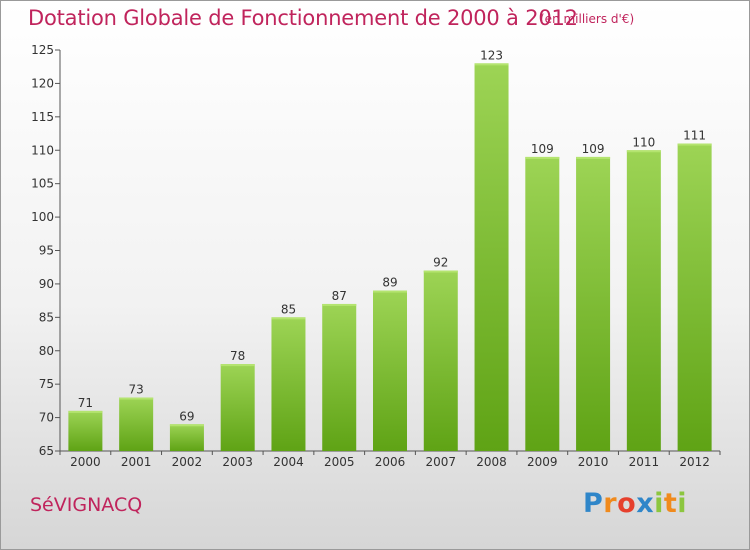 The image size is (750, 550). Describe the element at coordinates (86, 505) in the screenshot. I see `commune-name: SéVIGNACQ` at that location.